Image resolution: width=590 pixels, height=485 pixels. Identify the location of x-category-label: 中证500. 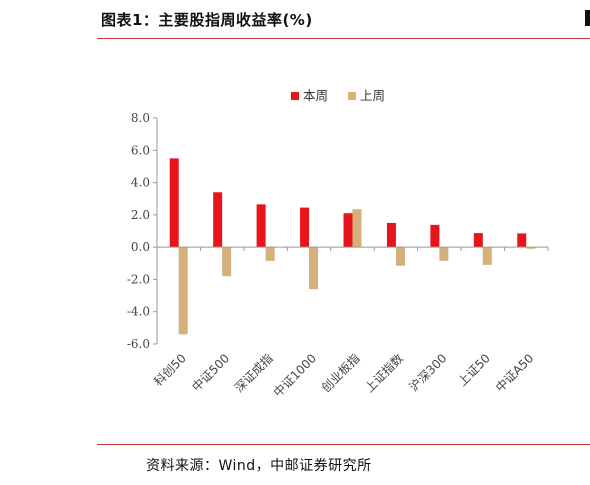
(211, 373).